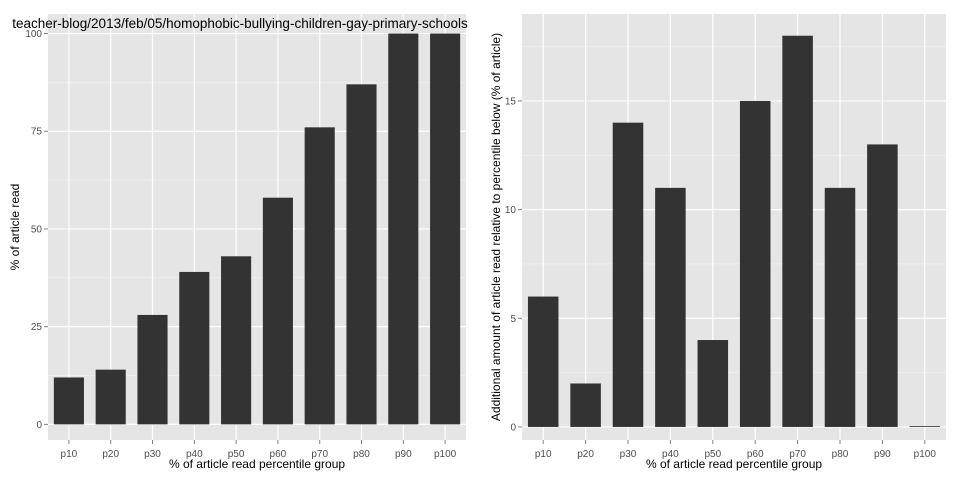 The width and height of the screenshot is (960, 480). Describe the element at coordinates (15, 227) in the screenshot. I see `y-axis-label: % of article read` at that location.